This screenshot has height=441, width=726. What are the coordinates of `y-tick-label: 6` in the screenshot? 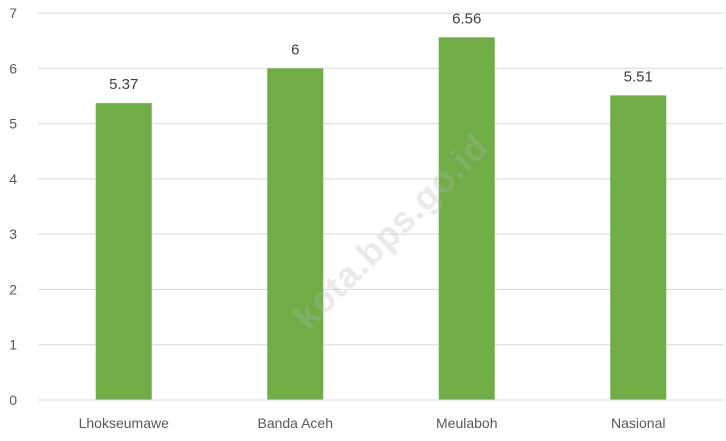 It's located at (13, 68).